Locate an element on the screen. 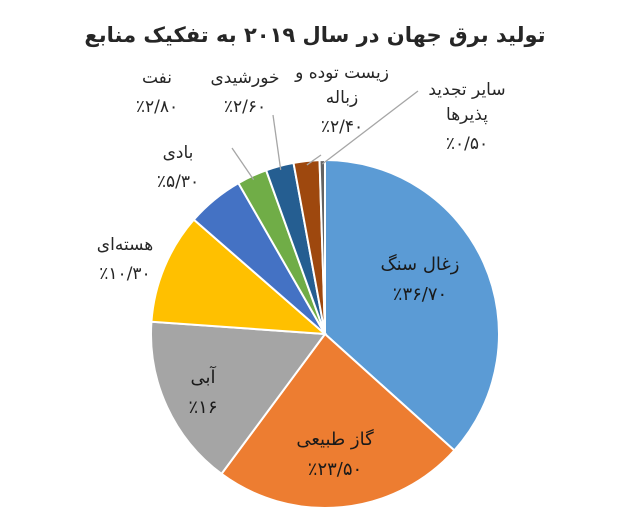 This screenshot has height=526, width=630. leader-lines is located at coordinates (325, 135).